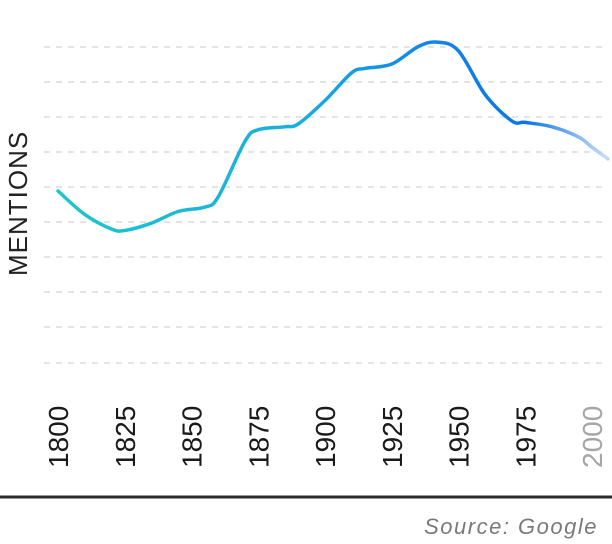 This screenshot has height=544, width=612. What do you see at coordinates (392, 437) in the screenshot?
I see `x-tick-label: 1925` at bounding box center [392, 437].